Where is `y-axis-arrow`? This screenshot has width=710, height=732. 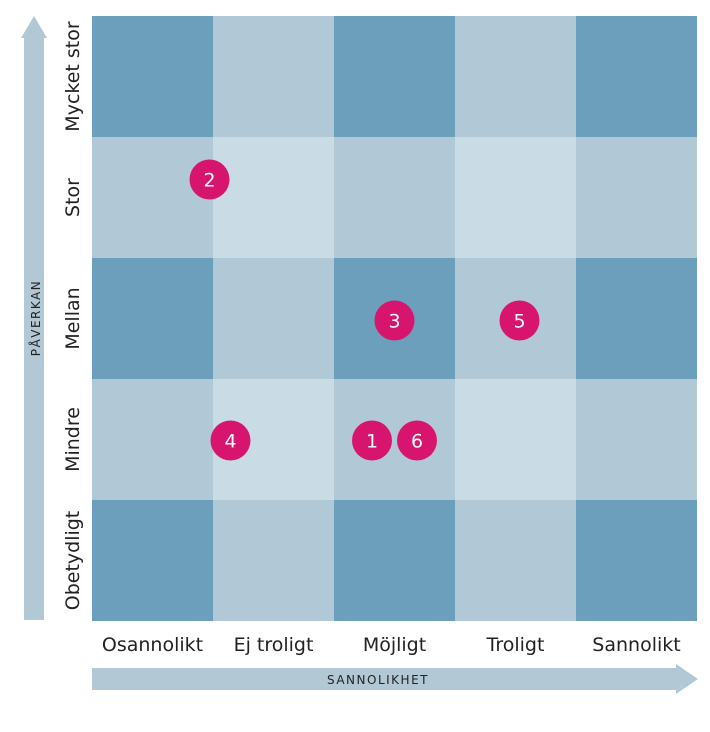 y-axis-arrow is located at coordinates (34, 318).